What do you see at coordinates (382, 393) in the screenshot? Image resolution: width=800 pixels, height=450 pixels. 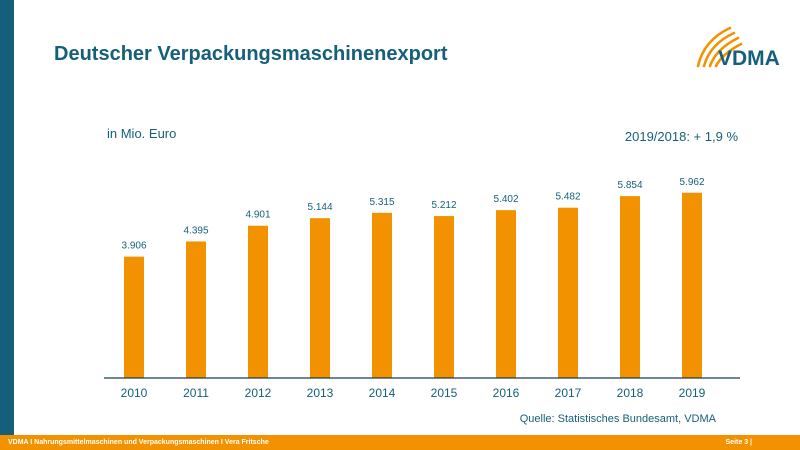 I see `x-tick-2014: 2014` at bounding box center [382, 393].